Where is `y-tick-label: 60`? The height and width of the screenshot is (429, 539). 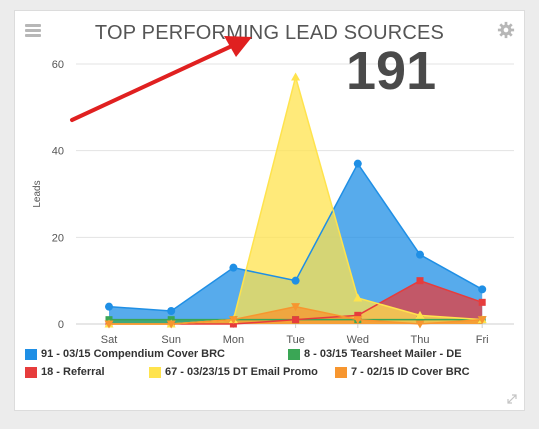
y-tick-label: 60 is located at coordinates (58, 65).